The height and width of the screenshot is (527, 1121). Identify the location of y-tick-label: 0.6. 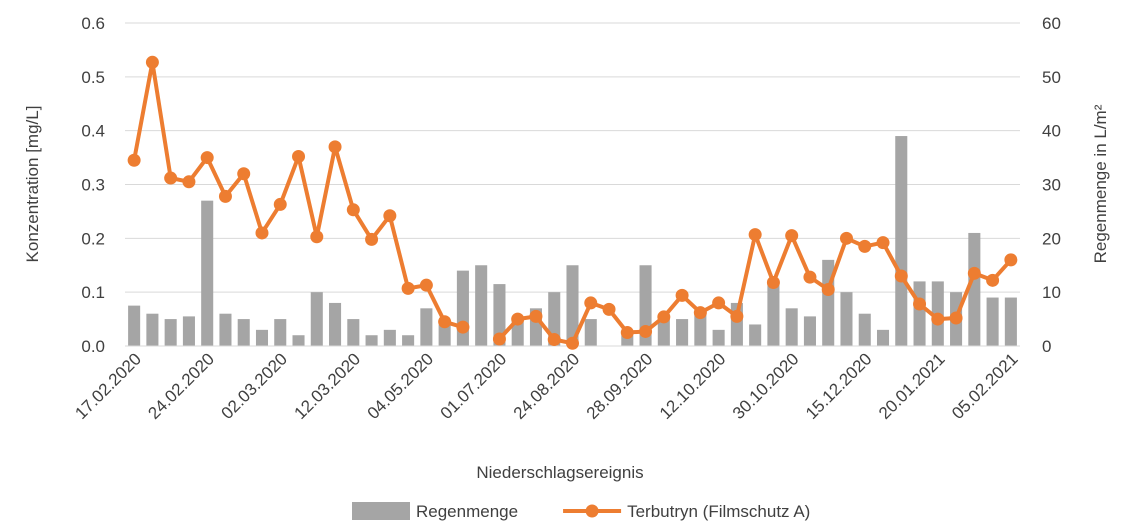
(93, 23).